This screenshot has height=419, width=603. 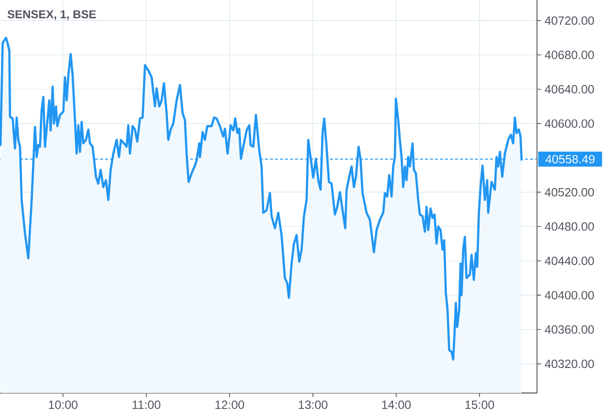 What do you see at coordinates (313, 404) in the screenshot?
I see `x-tick-label: 13:00` at bounding box center [313, 404].